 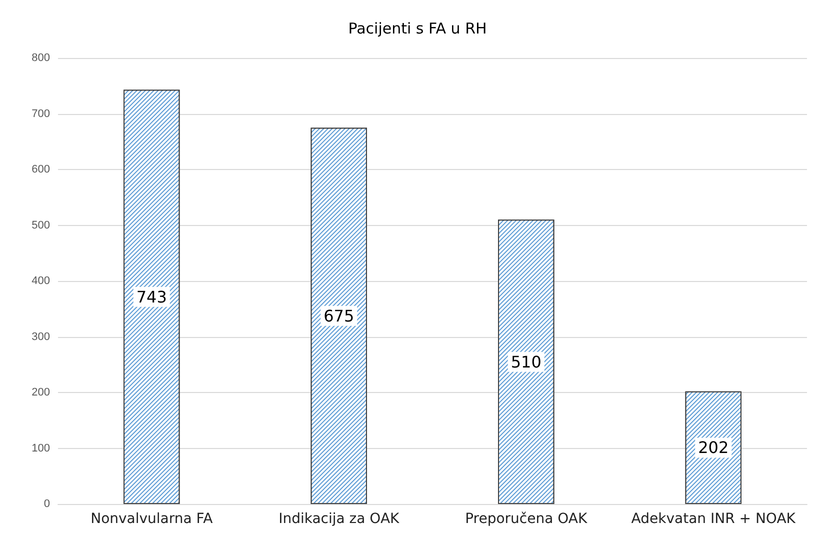 I want to click on x-tick-label: Nonvalvularna FA, so click(x=152, y=519).